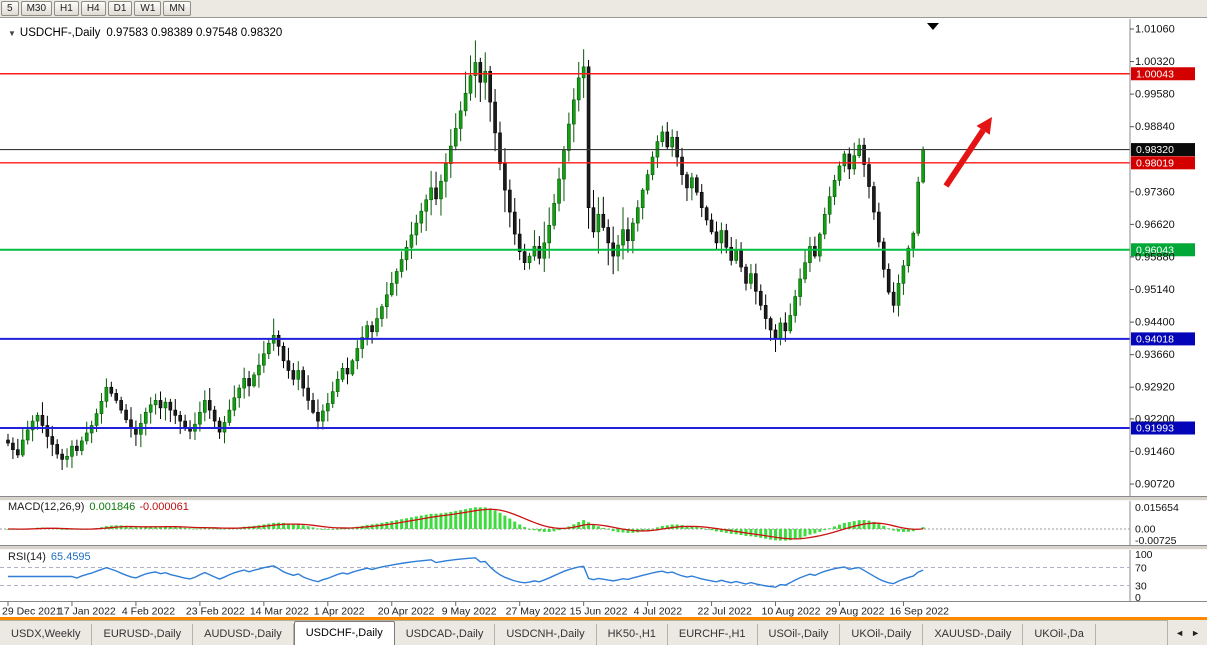 This screenshot has height=645, width=1207. Describe the element at coordinates (1059, 634) in the screenshot. I see `chart-tab: UKOil-,Da` at that location.